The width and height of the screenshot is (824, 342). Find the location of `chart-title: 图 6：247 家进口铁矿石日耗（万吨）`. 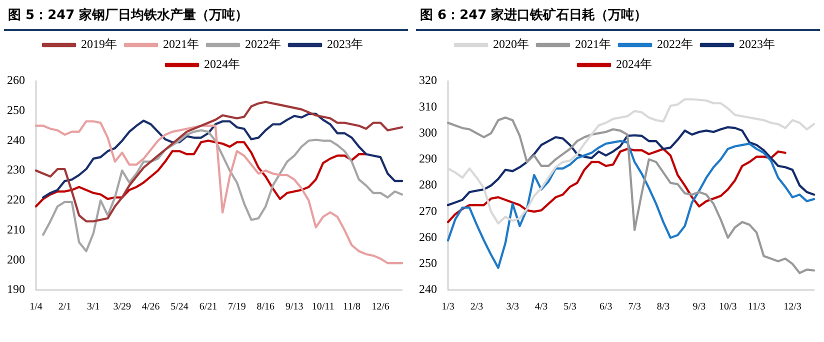

chart-title: 图 6：247 家进口铁矿石日耗（万吨） is located at coordinates (618, 15).